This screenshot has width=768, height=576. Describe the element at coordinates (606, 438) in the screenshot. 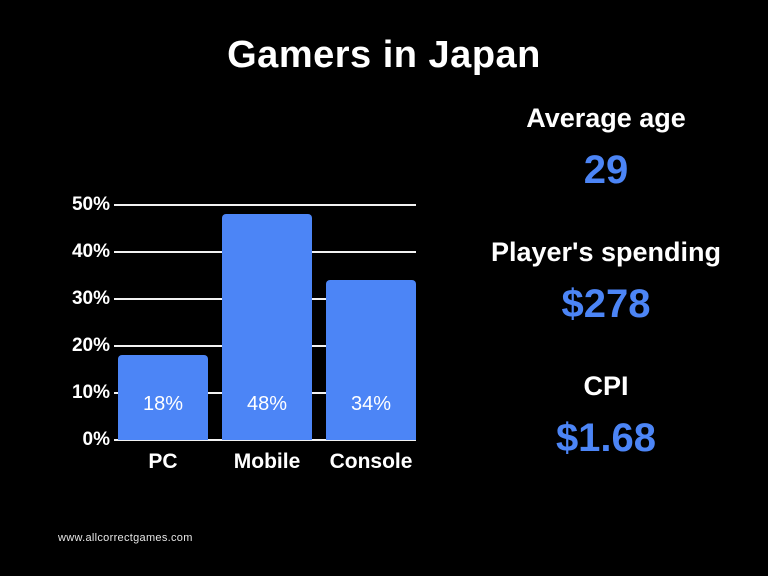

I see `stat-value: $1.68` at that location.